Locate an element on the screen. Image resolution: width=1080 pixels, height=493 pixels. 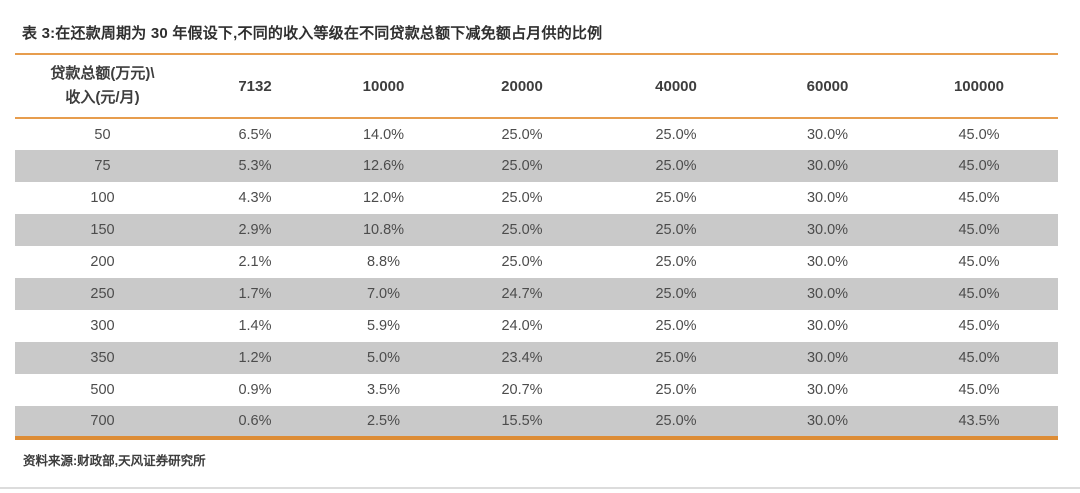
corner-header: 贷款总额(万元)\ 收入(元/月) is located at coordinates (102, 86).